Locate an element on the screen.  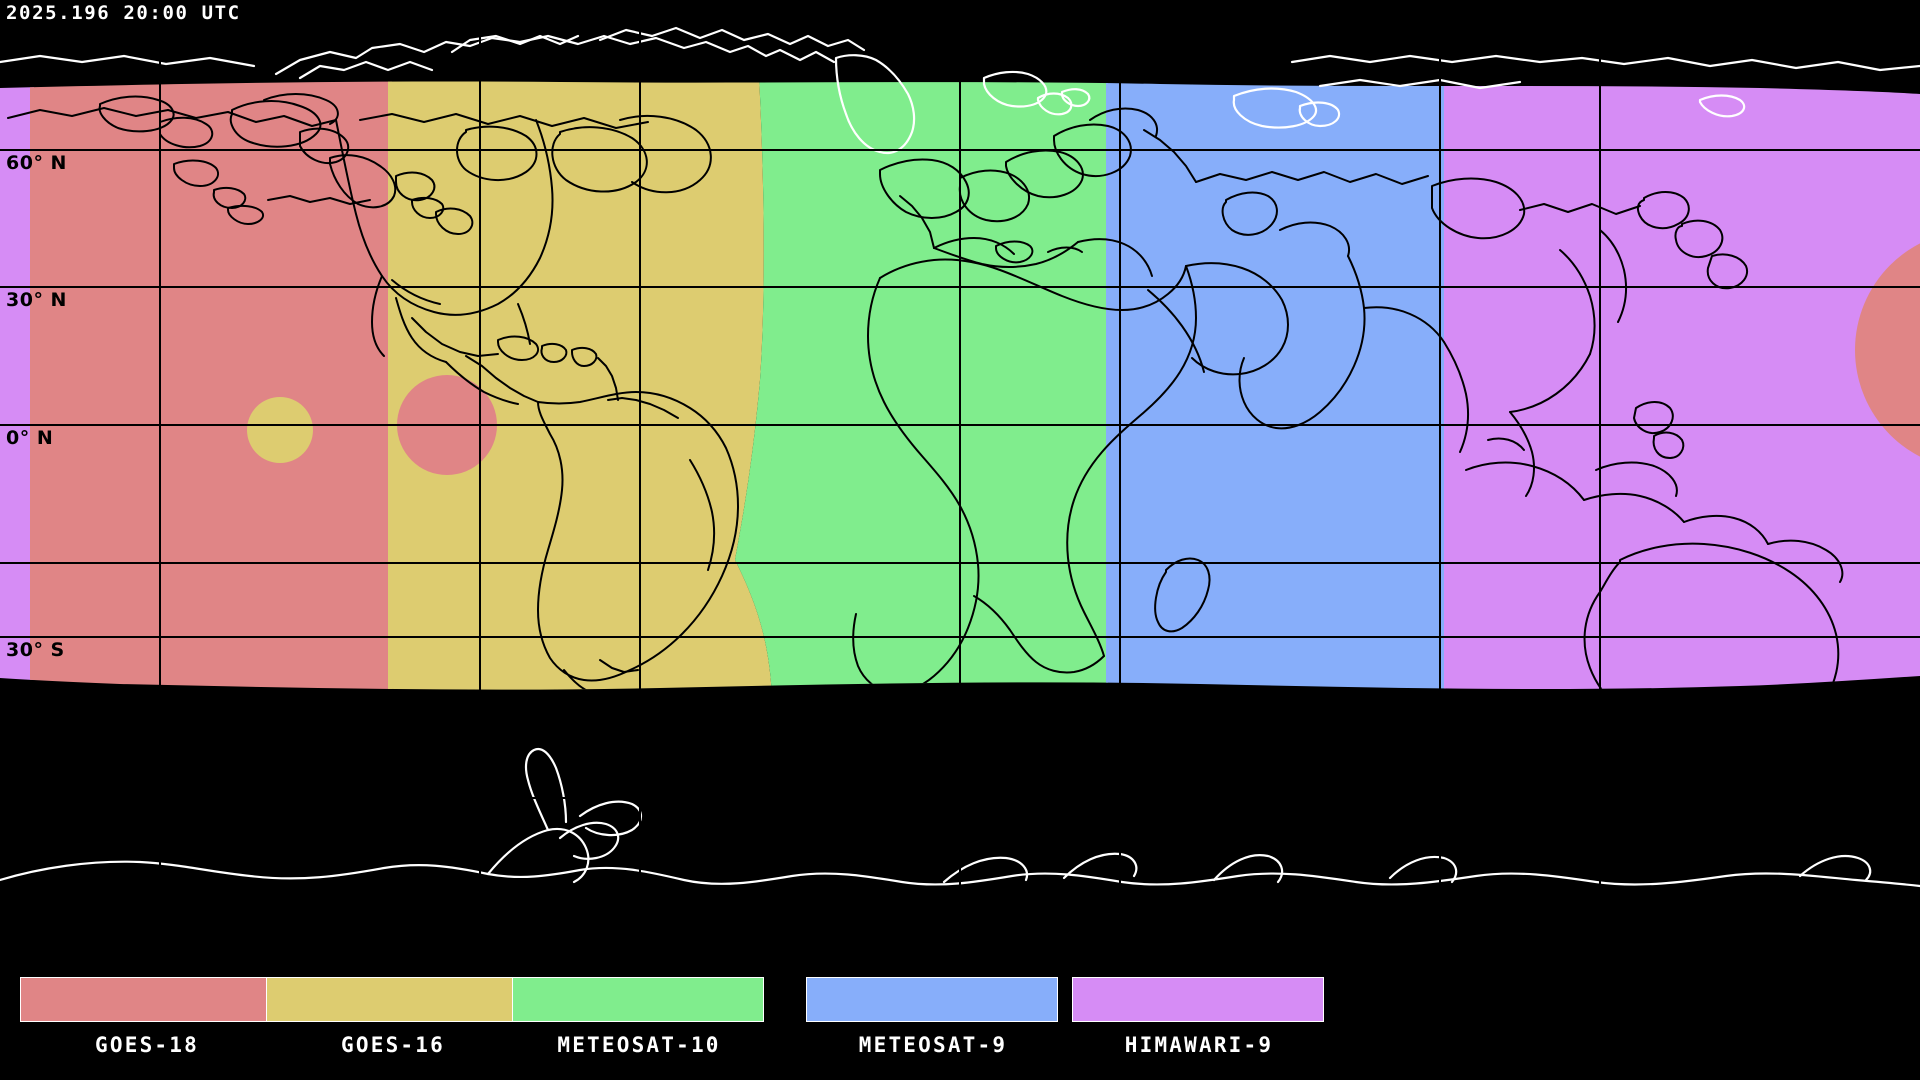
blob-goes18-east-wrap is located at coordinates (1887, 350).